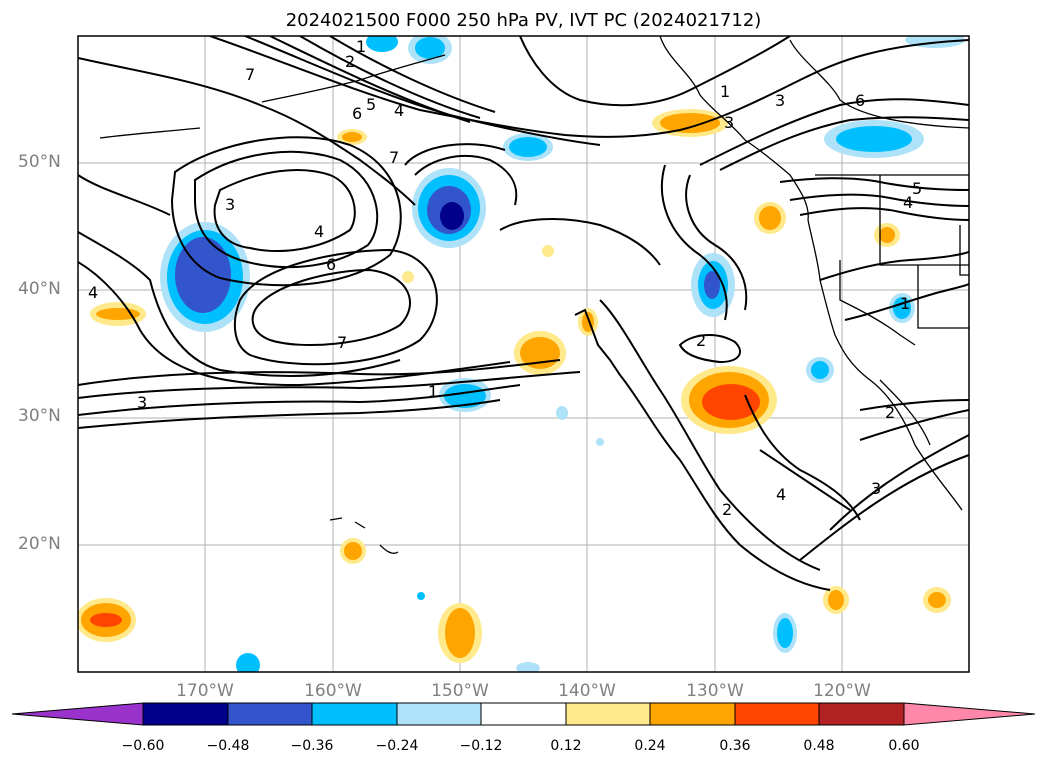 The width and height of the screenshot is (1047, 765). Describe the element at coordinates (904, 746) in the screenshot. I see `colorbar-tick-label: 0.60` at that location.